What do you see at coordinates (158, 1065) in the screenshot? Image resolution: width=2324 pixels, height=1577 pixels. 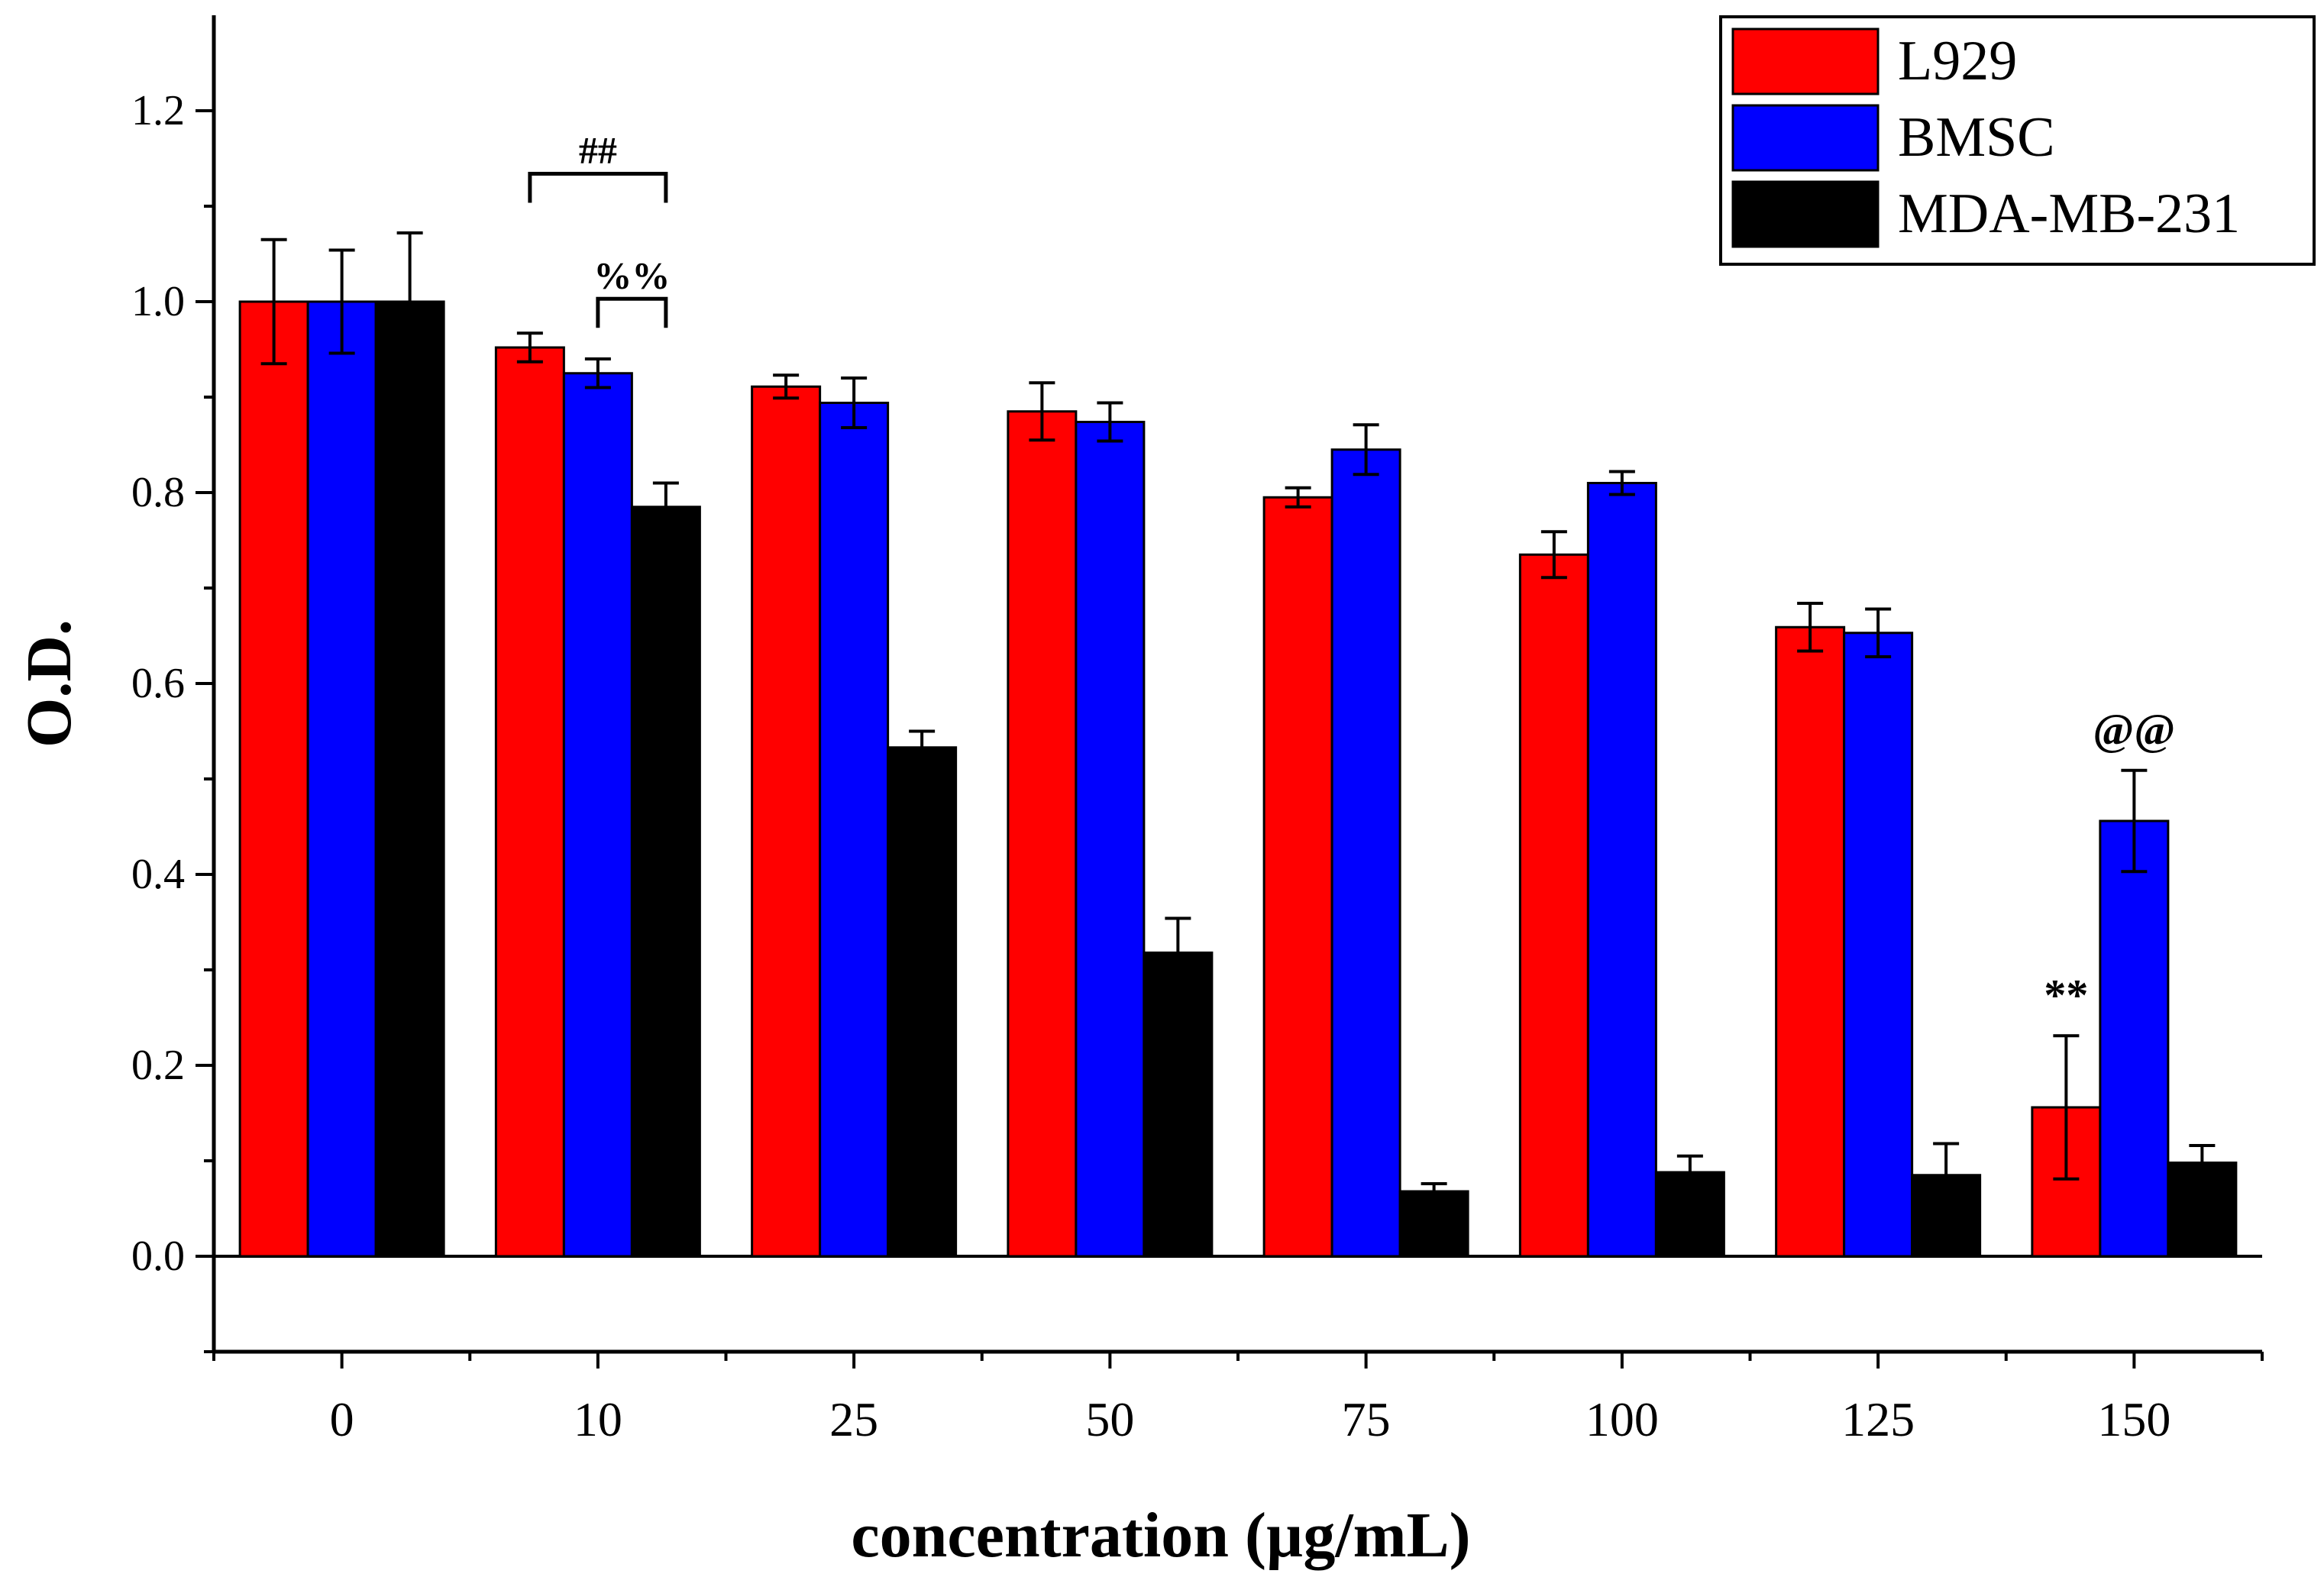 I see `y-tick-label: 0.2` at bounding box center [158, 1065].